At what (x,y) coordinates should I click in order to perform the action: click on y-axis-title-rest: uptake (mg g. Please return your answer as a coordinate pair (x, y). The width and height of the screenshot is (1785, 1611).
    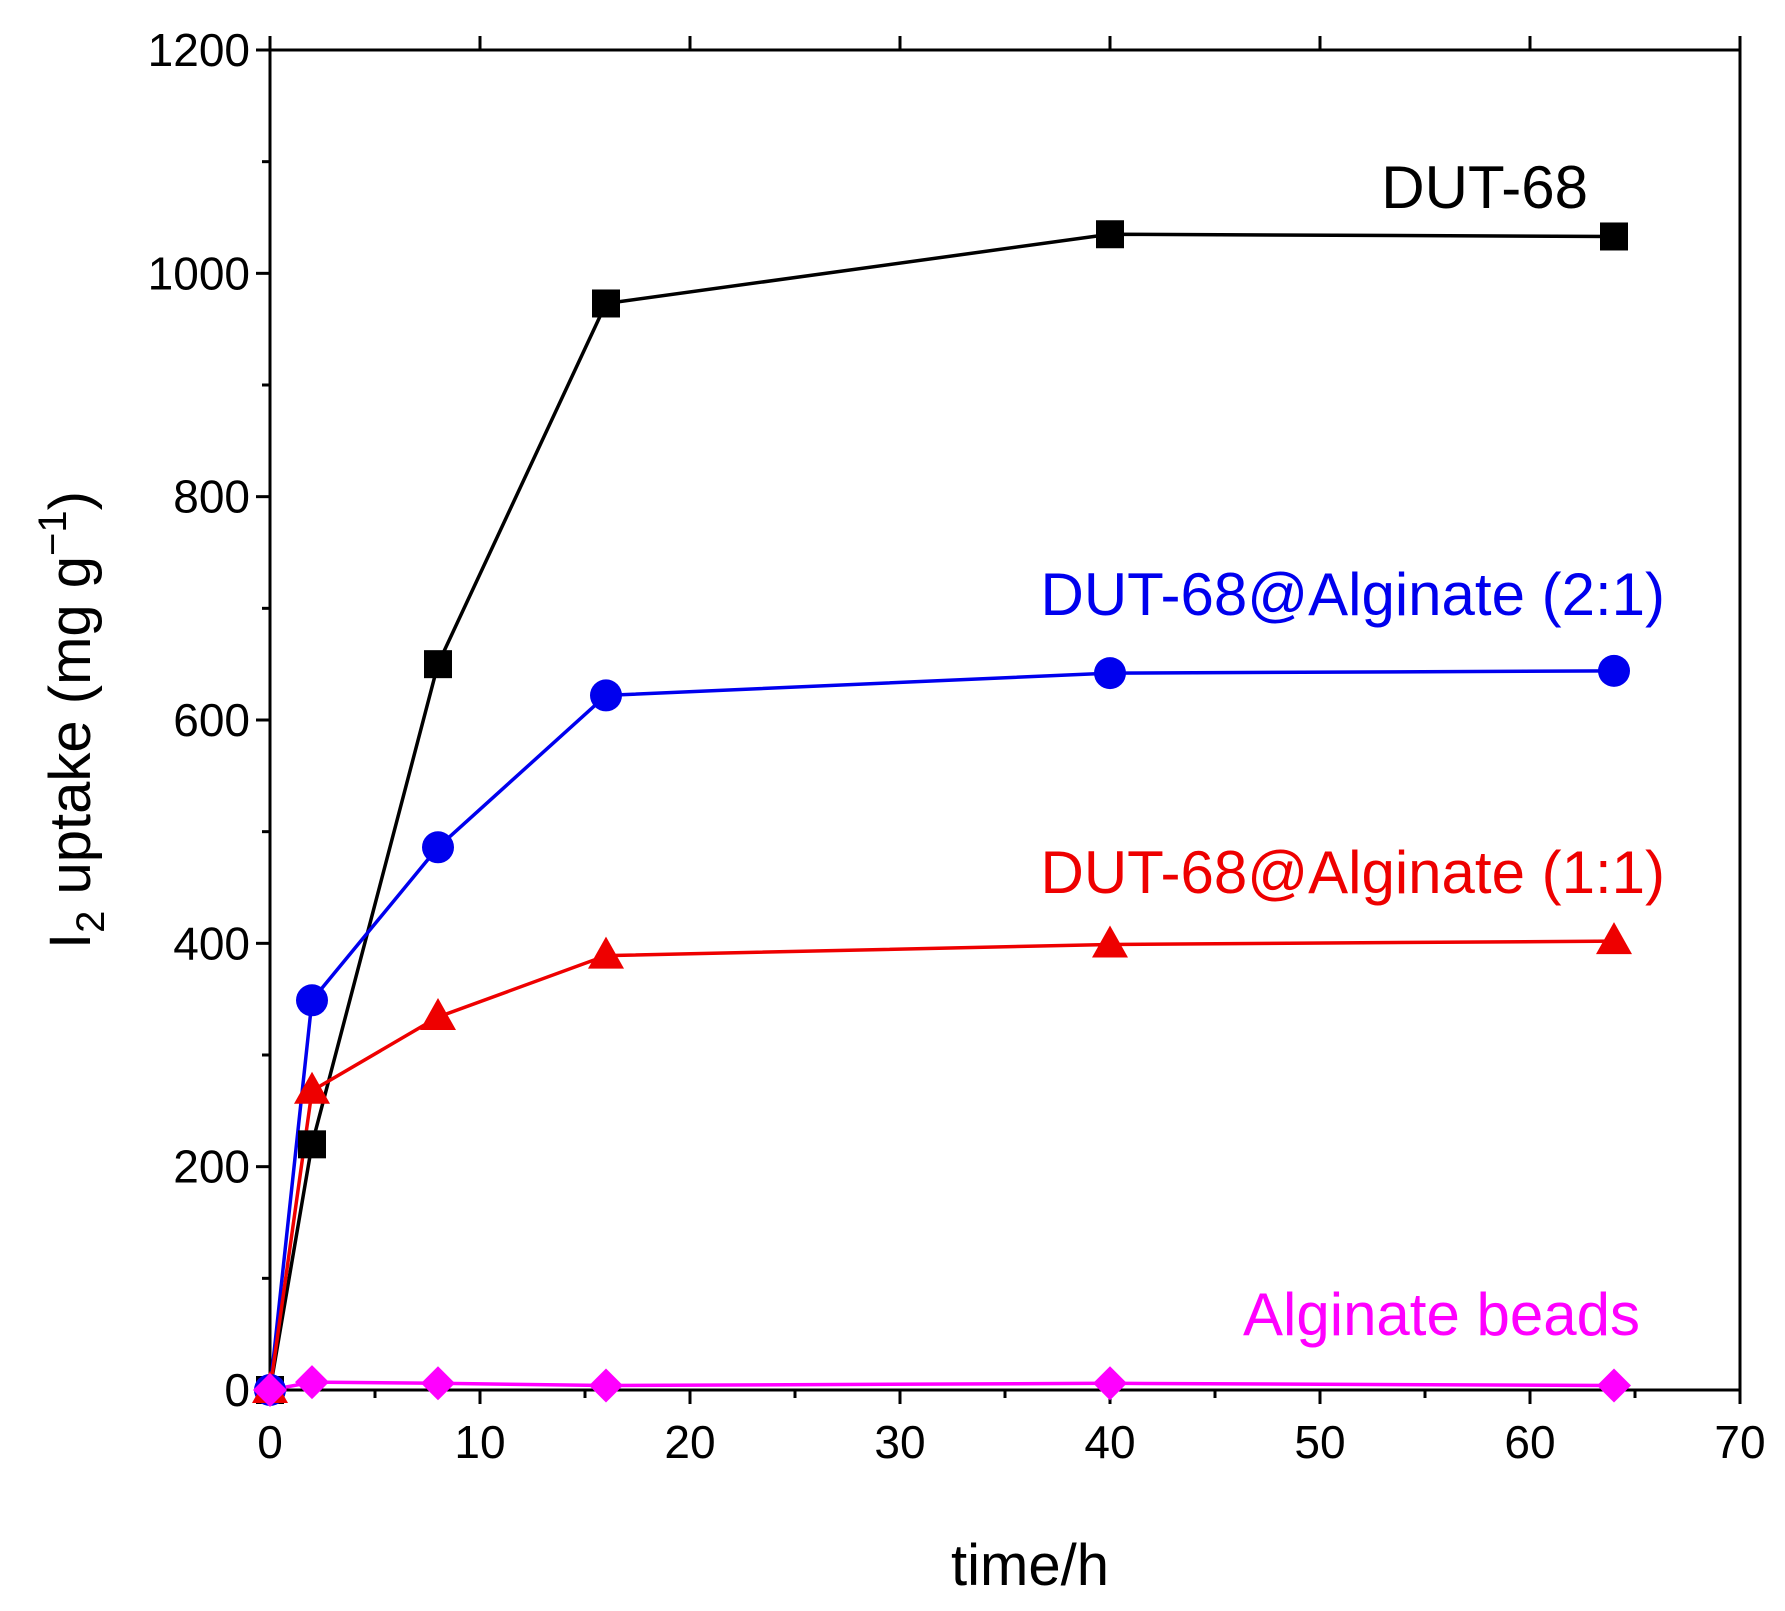
    Looking at the image, I should click on (70, 733).